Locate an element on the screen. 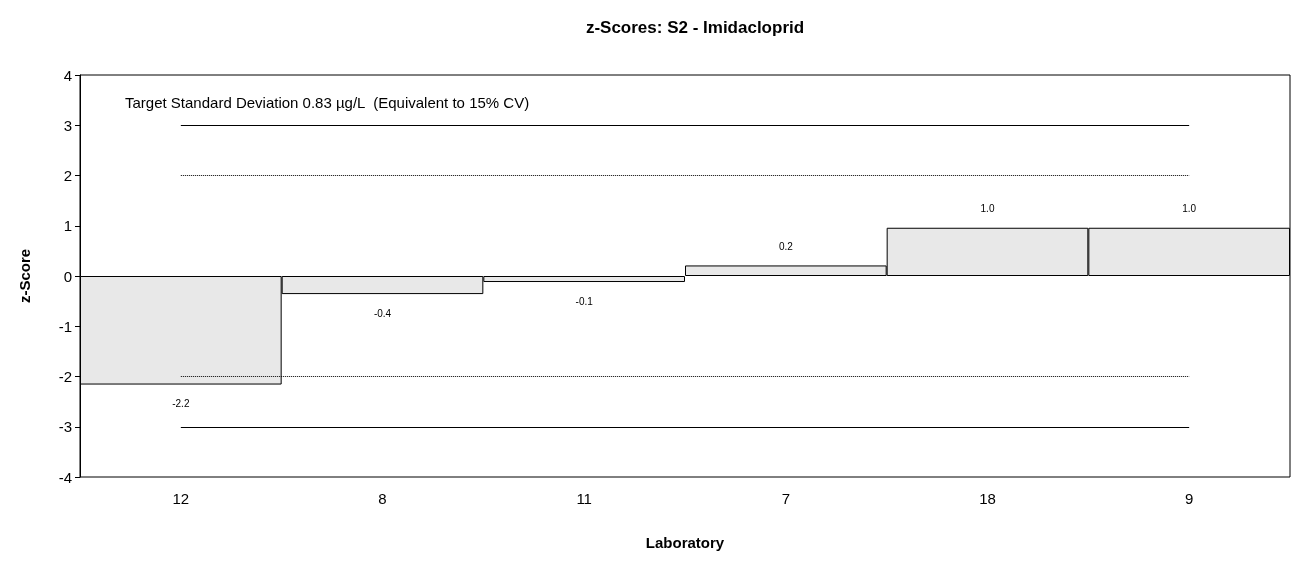 This screenshot has width=1297, height=562. y-tick-label: -4 is located at coordinates (65, 477).